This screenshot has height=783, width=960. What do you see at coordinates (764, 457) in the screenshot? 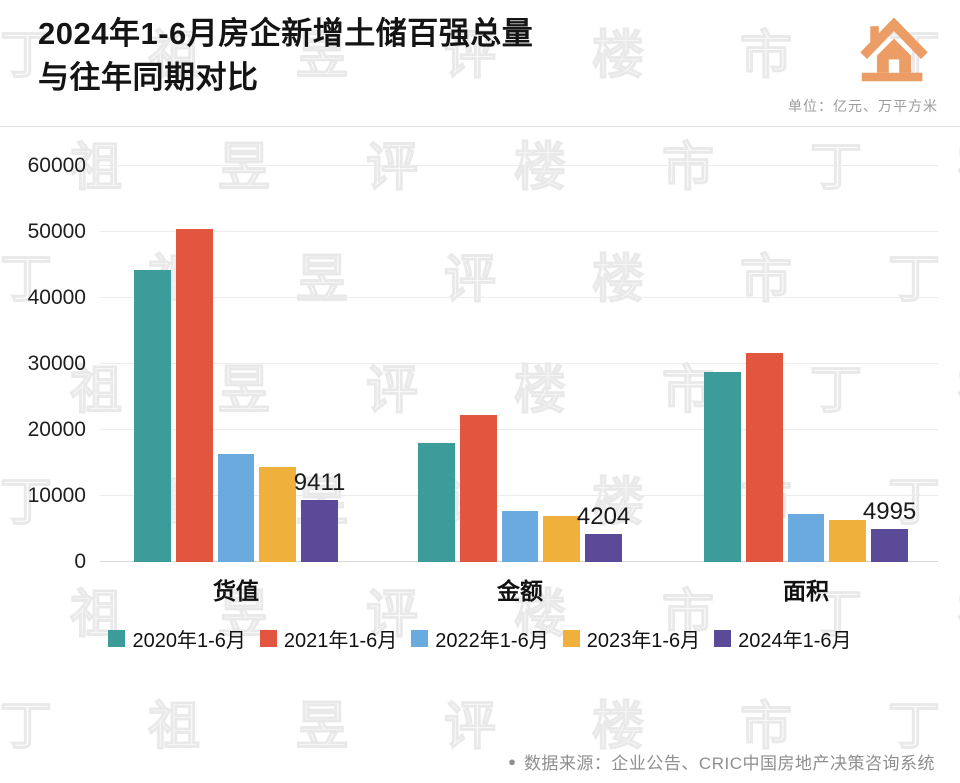
I see `bar-s1-c2` at bounding box center [764, 457].